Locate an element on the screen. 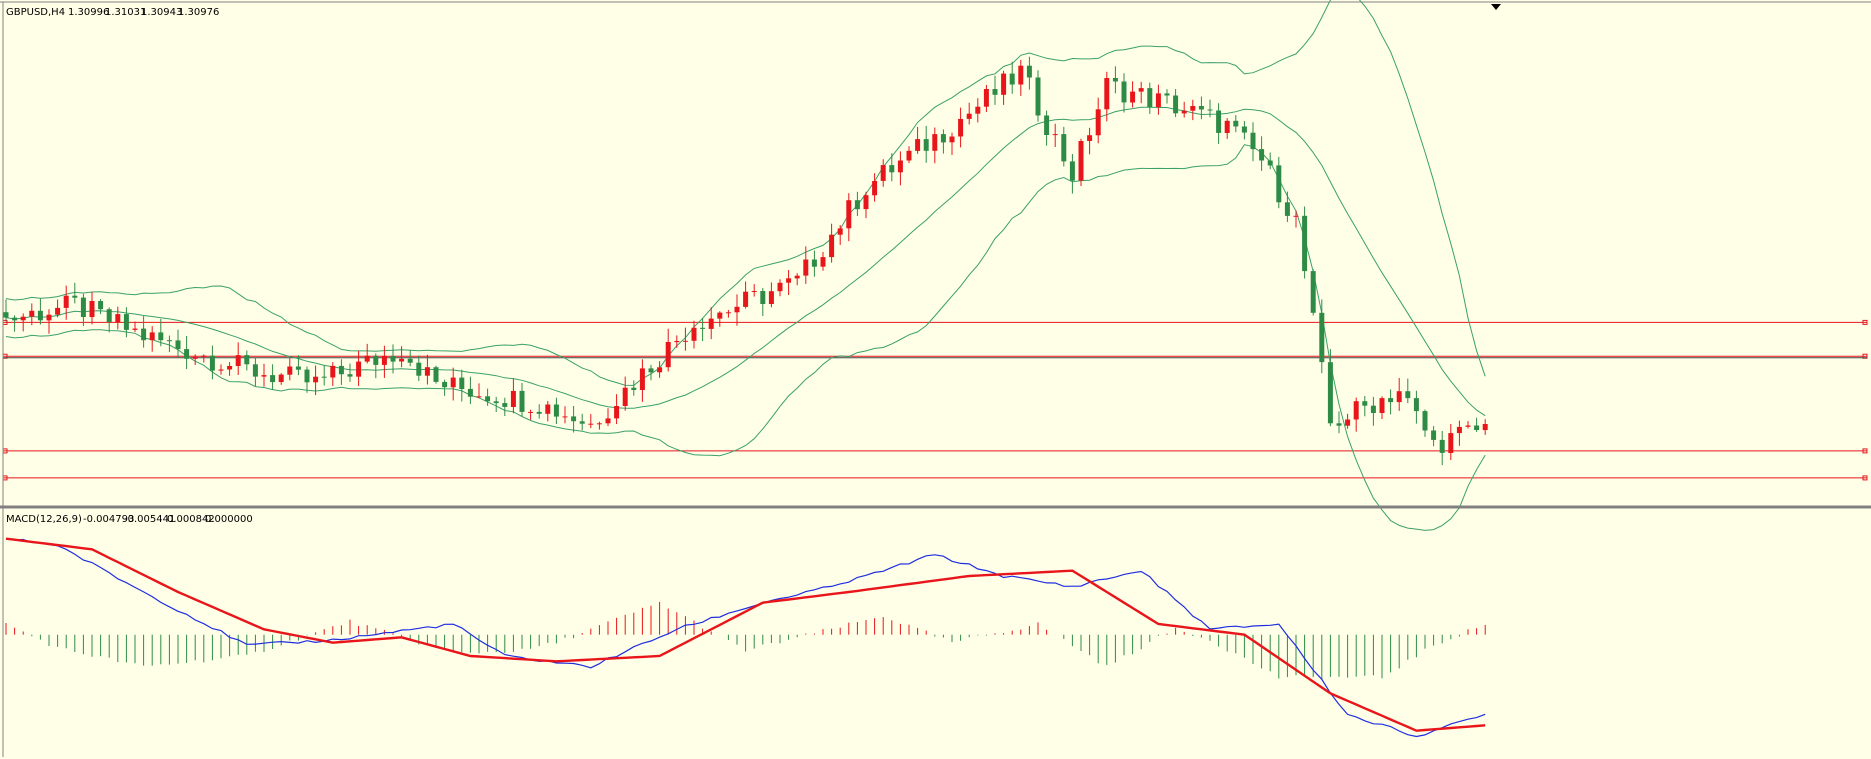  chart-shift-marker-icon is located at coordinates (1496, 7).